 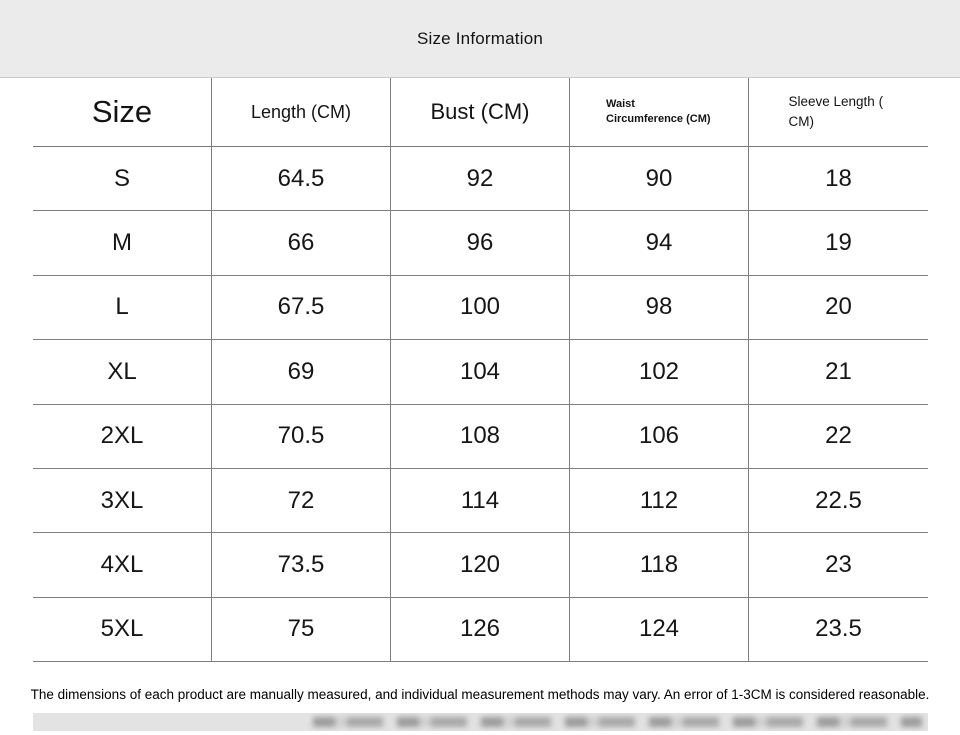 I want to click on cell-bust: 114, so click(x=480, y=500).